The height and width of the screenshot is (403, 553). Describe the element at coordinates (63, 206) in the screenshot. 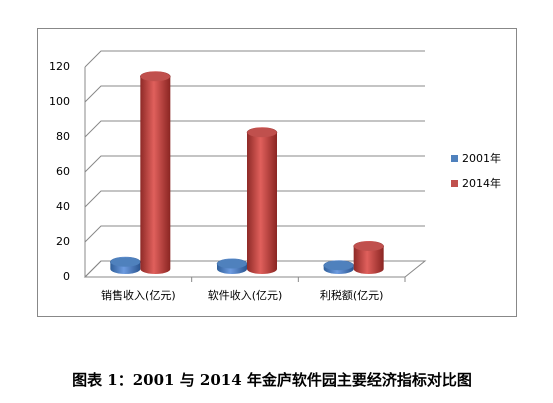

I see `y-tick-label: 40` at that location.